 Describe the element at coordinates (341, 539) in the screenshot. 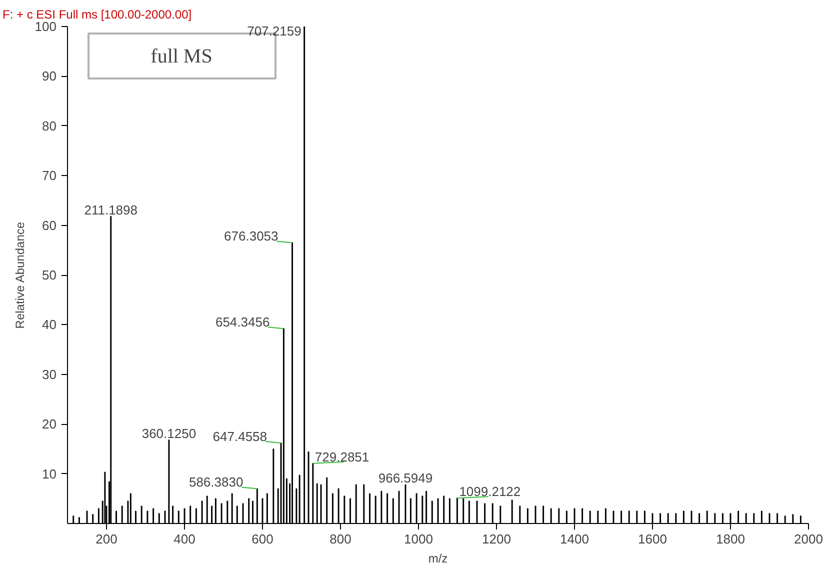

I see `x-tick-label: 800` at that location.